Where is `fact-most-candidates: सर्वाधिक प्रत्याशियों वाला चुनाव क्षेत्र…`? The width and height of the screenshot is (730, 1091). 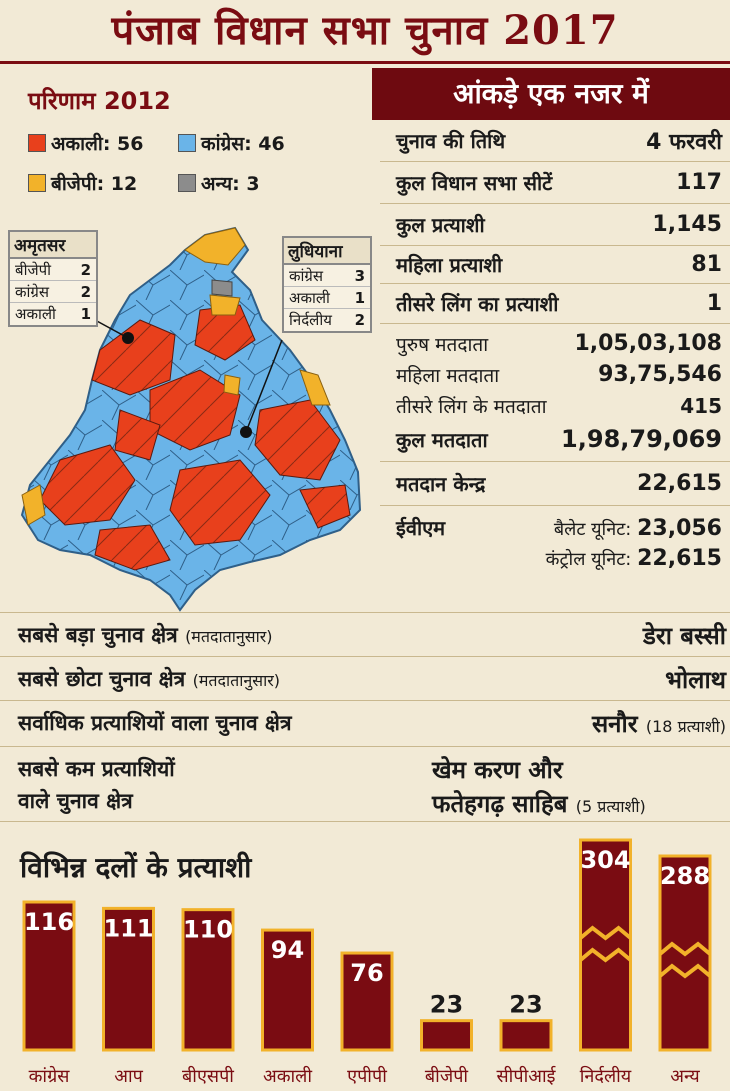 fact-most-candidates: सर्वाधिक प्रत्याशियों वाला चुनाव क्षेत्र… is located at coordinates (365, 723).